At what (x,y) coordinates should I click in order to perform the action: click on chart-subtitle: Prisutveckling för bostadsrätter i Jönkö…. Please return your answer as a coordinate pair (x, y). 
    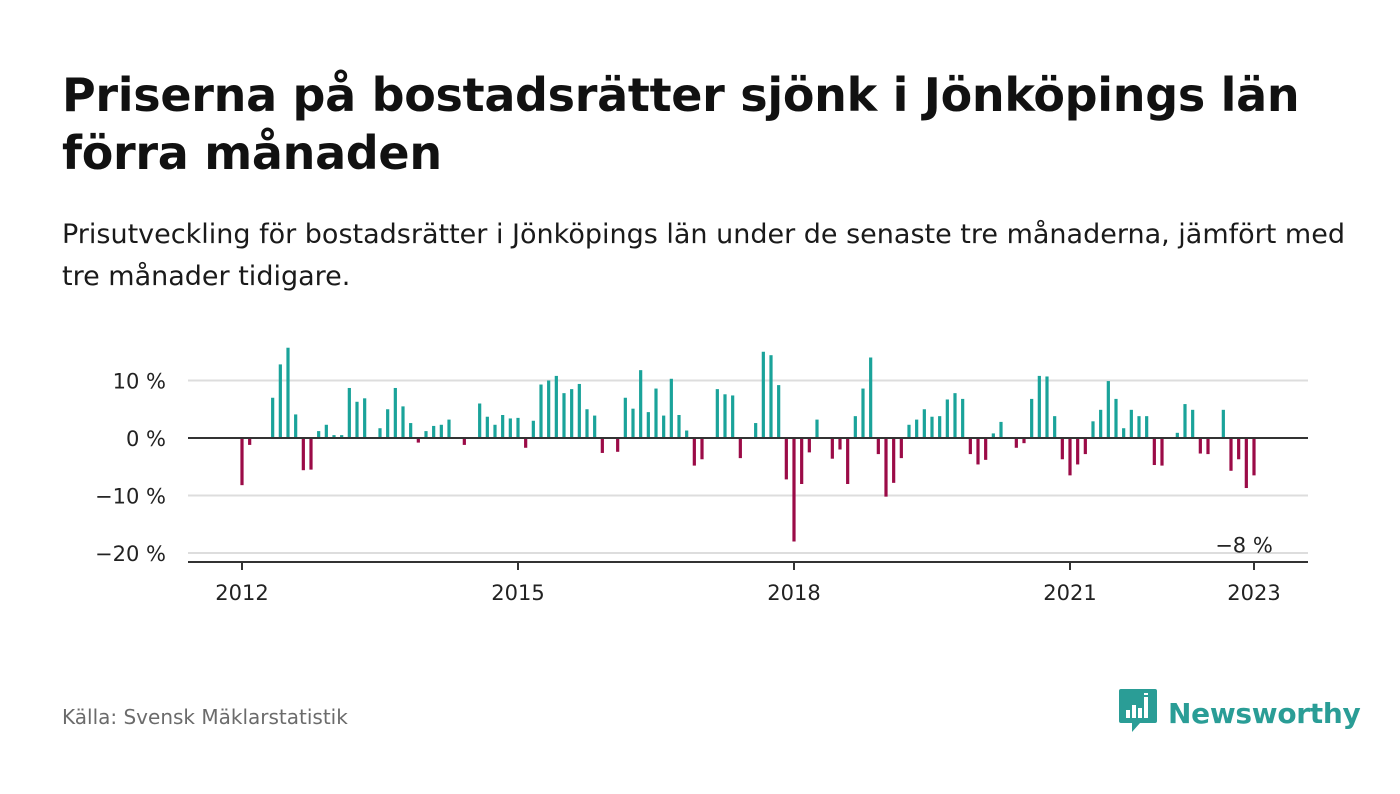
    Looking at the image, I should click on (703, 255).